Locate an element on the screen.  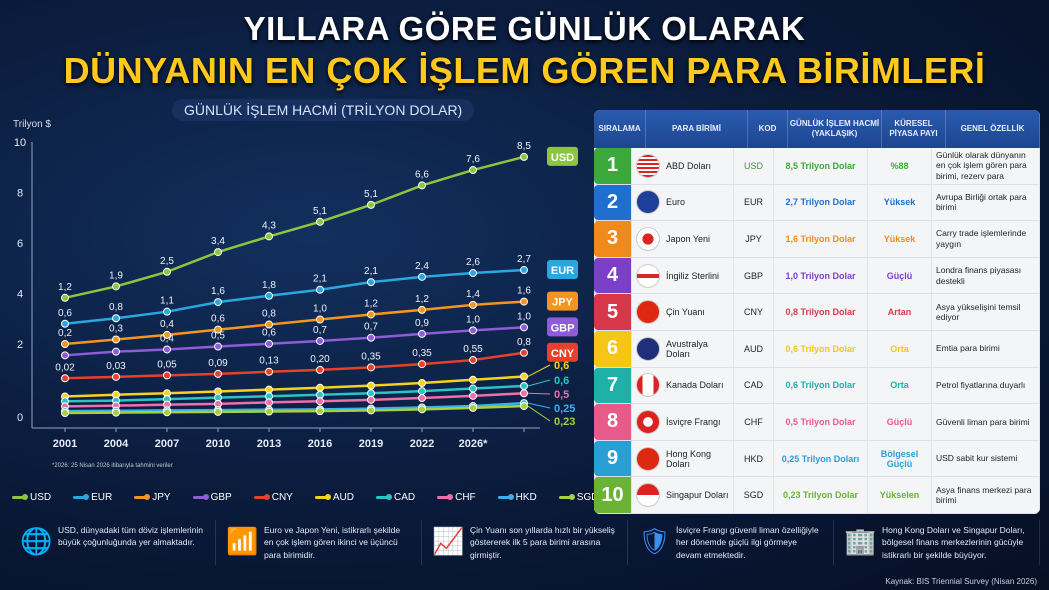
legend-label: USD is located at coordinates (41, 497).